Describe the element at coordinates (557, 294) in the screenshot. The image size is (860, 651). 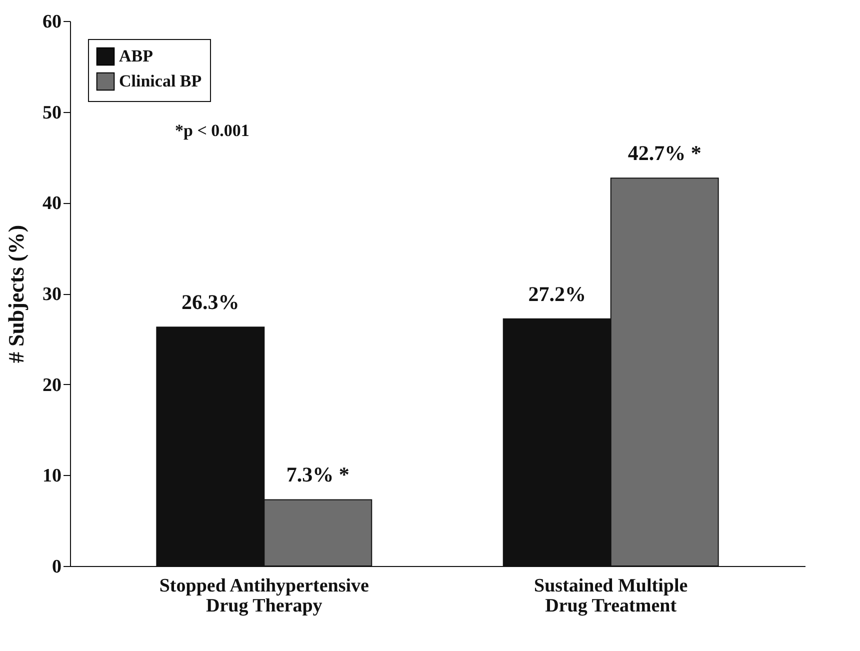
I see `data-label: 27.2%` at that location.